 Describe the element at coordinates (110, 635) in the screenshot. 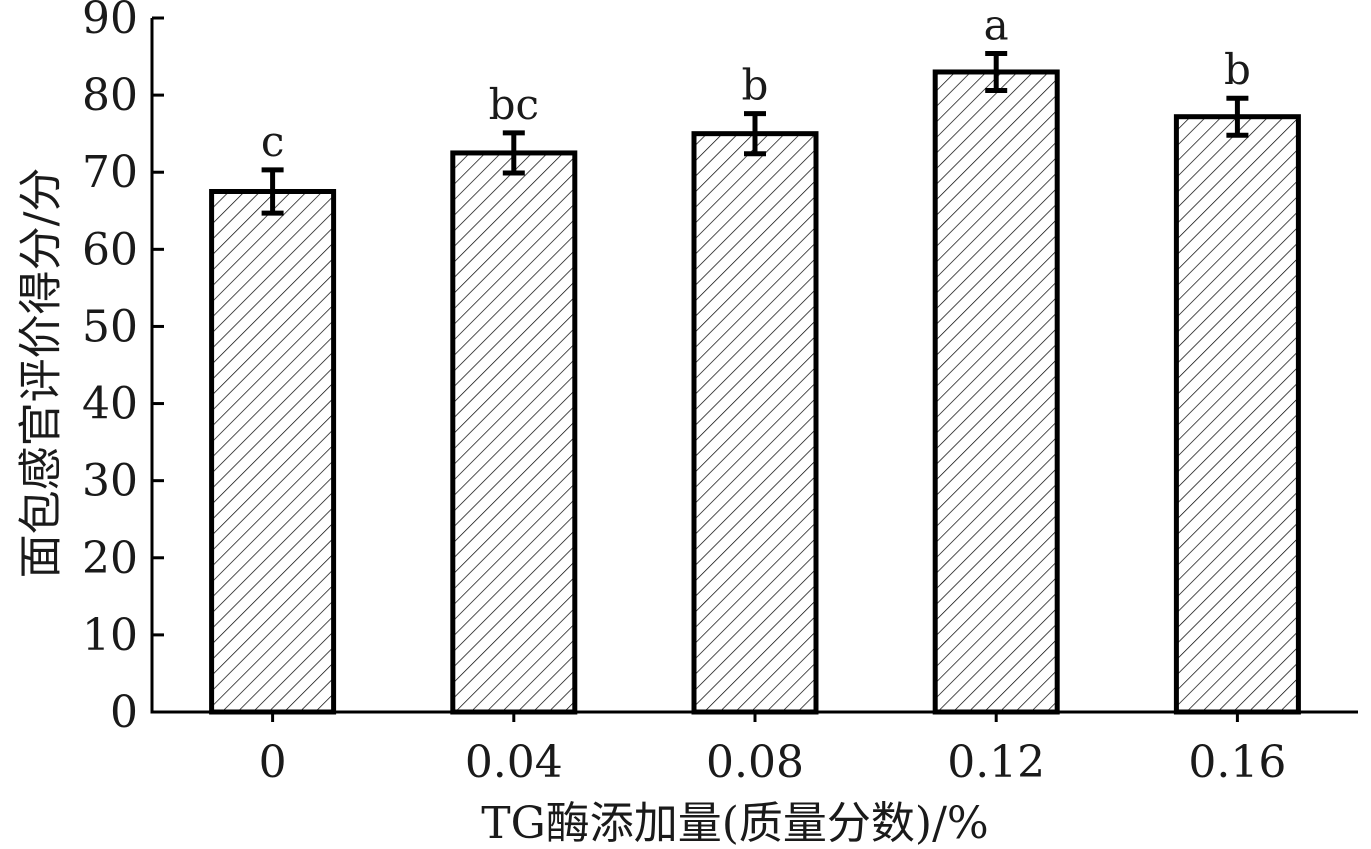

I see `y-tick-label-1: 10` at that location.